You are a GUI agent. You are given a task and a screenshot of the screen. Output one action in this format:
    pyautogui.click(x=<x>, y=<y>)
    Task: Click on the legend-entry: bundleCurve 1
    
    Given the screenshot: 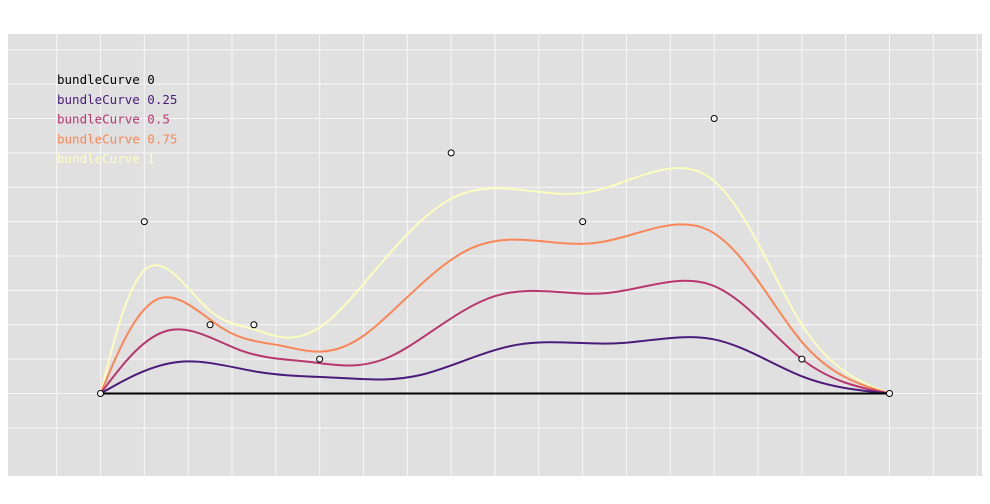 What is the action you would take?
    pyautogui.click(x=106, y=158)
    